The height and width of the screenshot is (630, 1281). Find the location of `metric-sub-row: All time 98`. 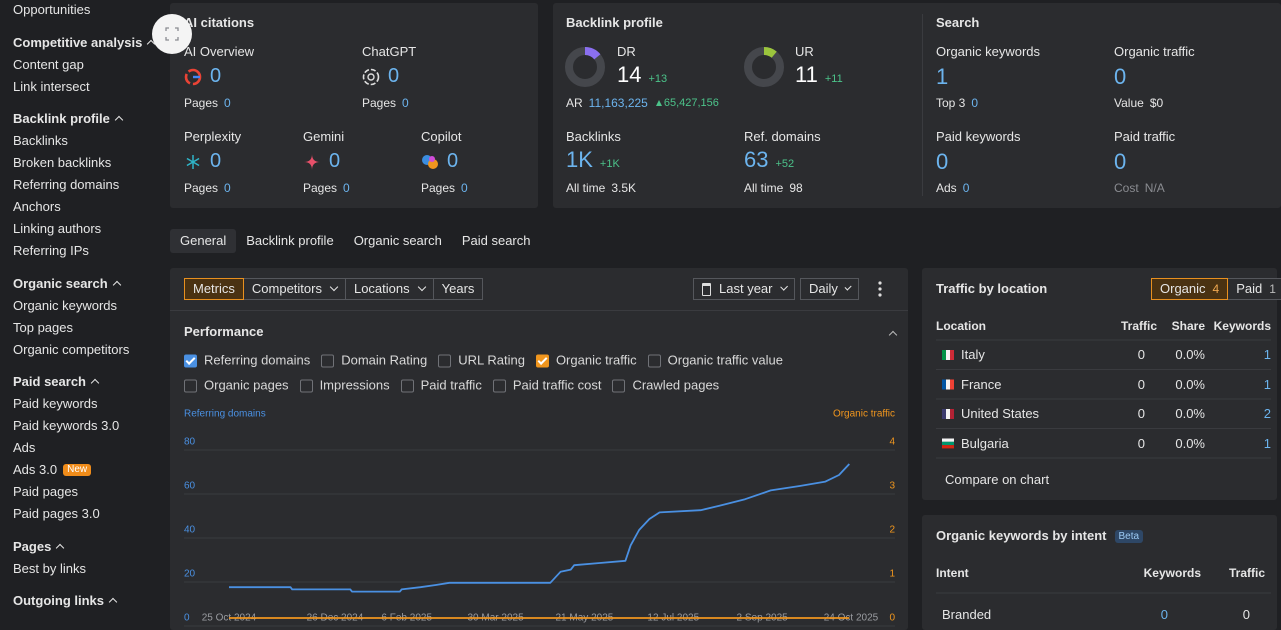

metric-sub-row: All time 98 is located at coordinates (773, 188).